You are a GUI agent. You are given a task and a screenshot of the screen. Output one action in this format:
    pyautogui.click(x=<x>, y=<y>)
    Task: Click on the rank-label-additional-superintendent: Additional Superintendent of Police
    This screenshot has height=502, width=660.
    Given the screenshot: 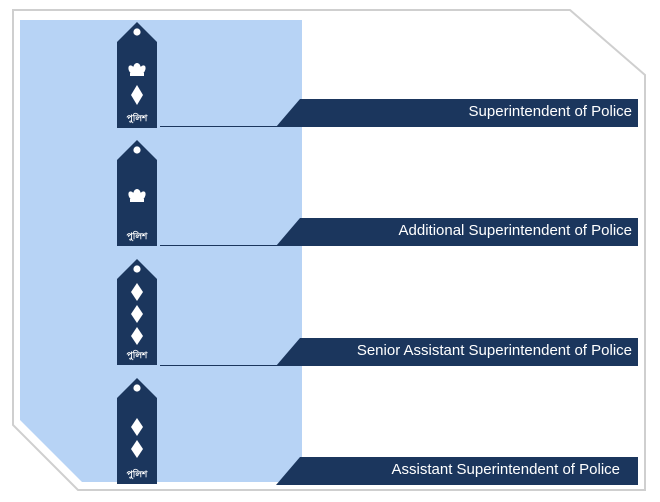 What is the action you would take?
    pyautogui.click(x=515, y=230)
    